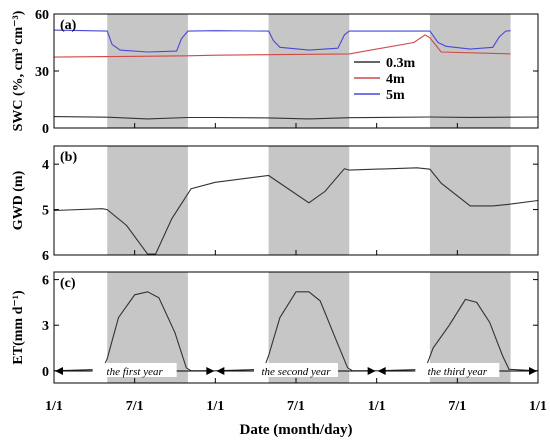 Image resolution: width=550 pixels, height=442 pixels. I want to click on year-label: the first year, so click(135, 372).